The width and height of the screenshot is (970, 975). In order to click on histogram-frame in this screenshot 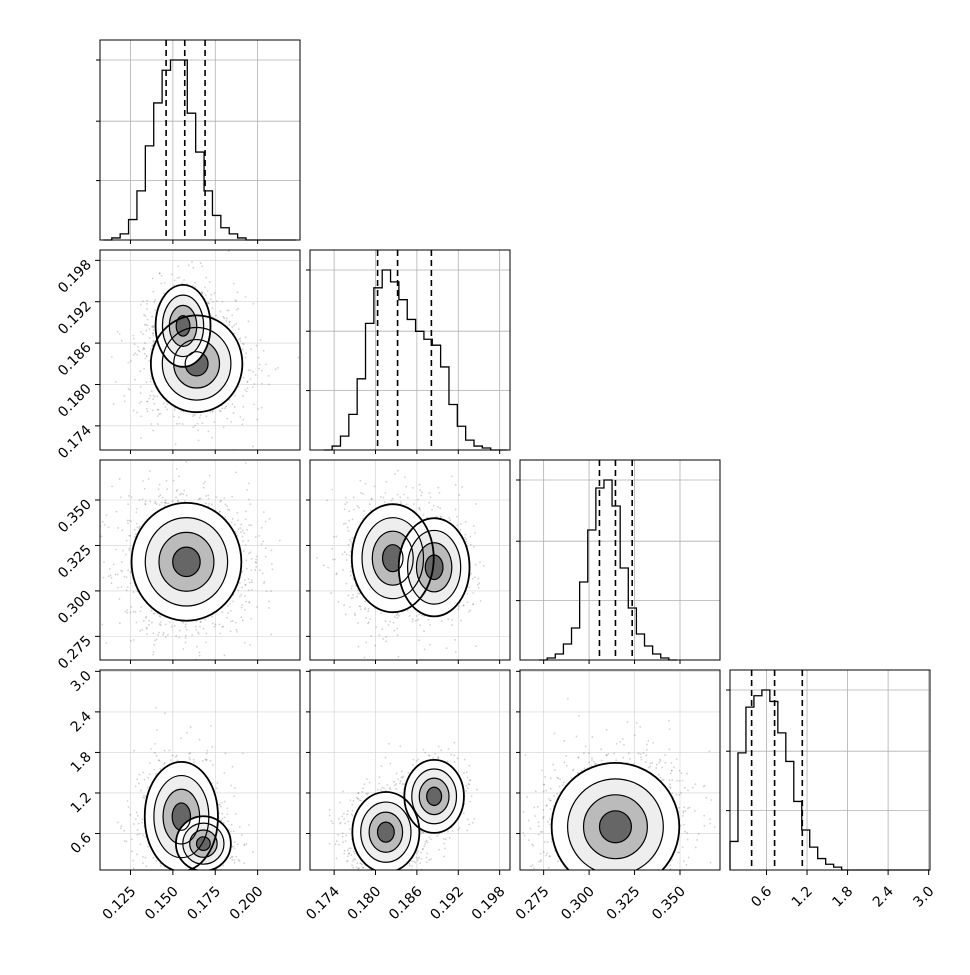, I will do `click(200, 140)`.